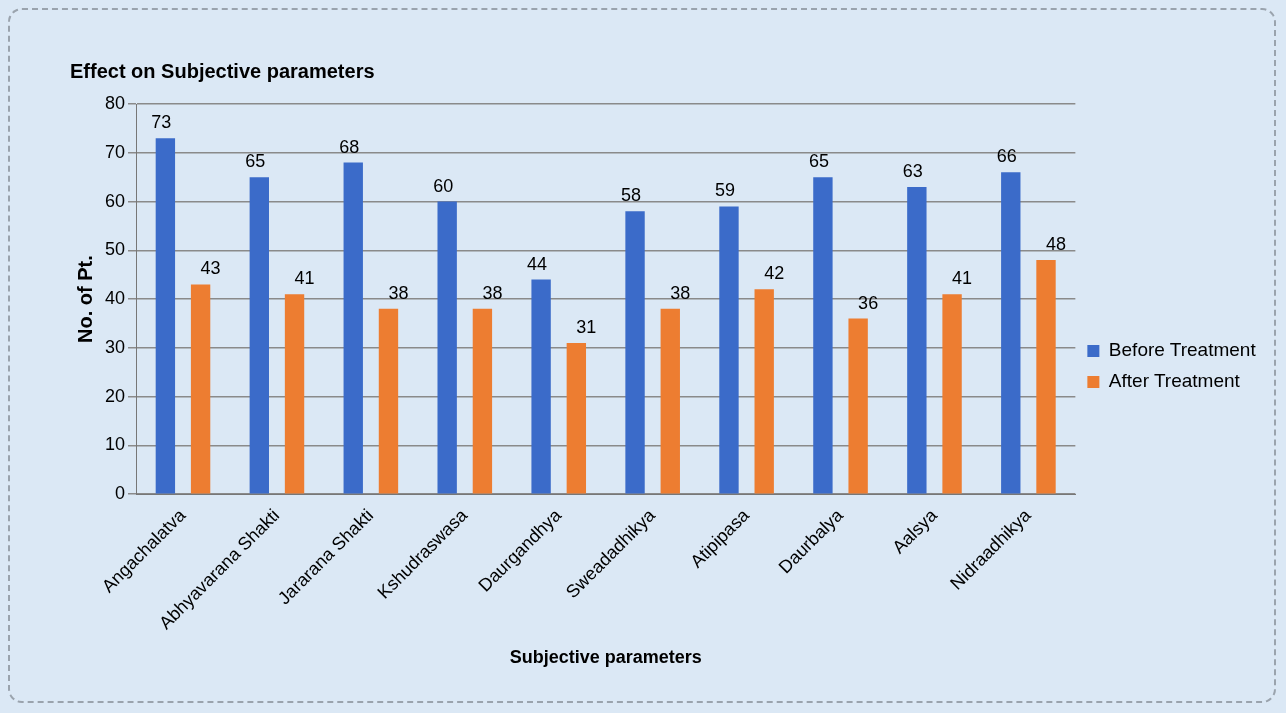 This screenshot has width=1286, height=713. I want to click on data-label: 42, so click(774, 273).